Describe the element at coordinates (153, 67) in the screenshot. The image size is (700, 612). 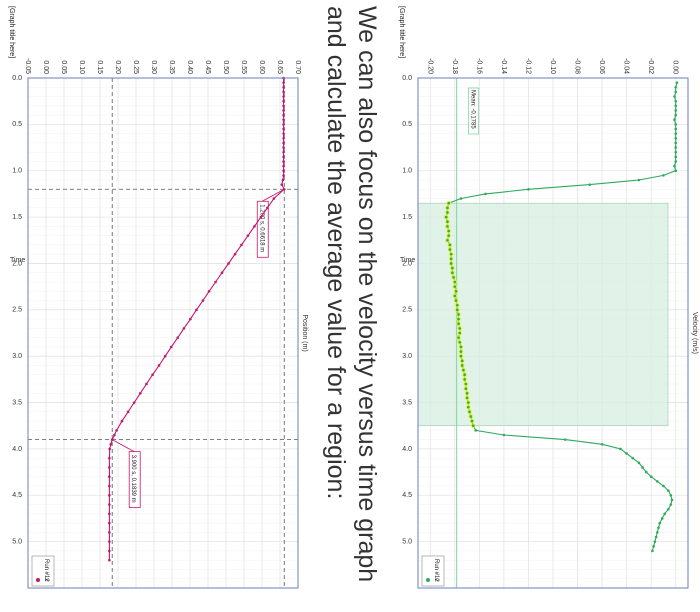
I see `position-y-tick-label: 0.30` at that location.